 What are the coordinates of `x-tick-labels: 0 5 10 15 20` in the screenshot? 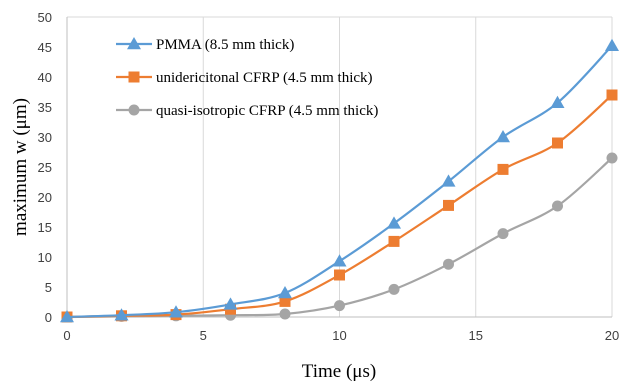 It's located at (341, 335).